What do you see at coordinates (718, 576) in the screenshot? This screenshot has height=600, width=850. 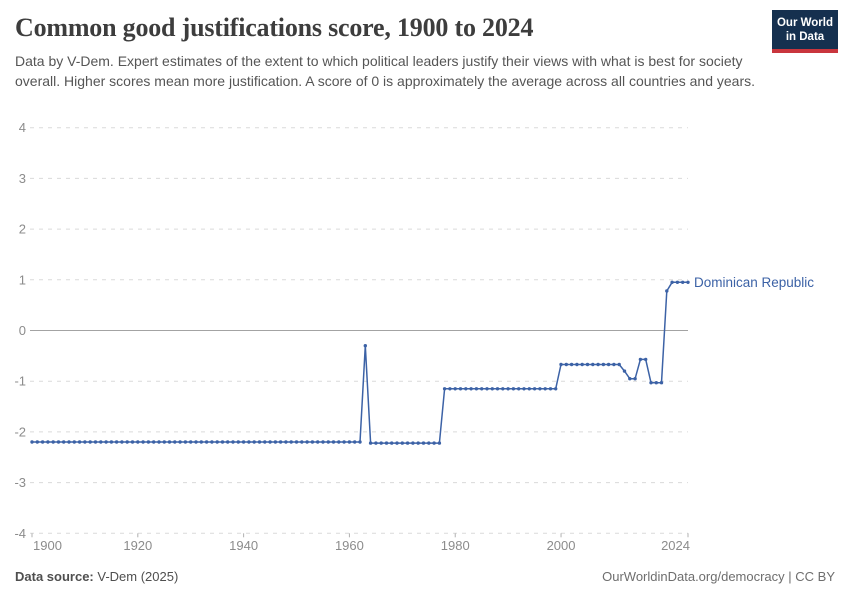 I see `credit-link: OurWorldinData.org/democracy | CC BY` at bounding box center [718, 576].